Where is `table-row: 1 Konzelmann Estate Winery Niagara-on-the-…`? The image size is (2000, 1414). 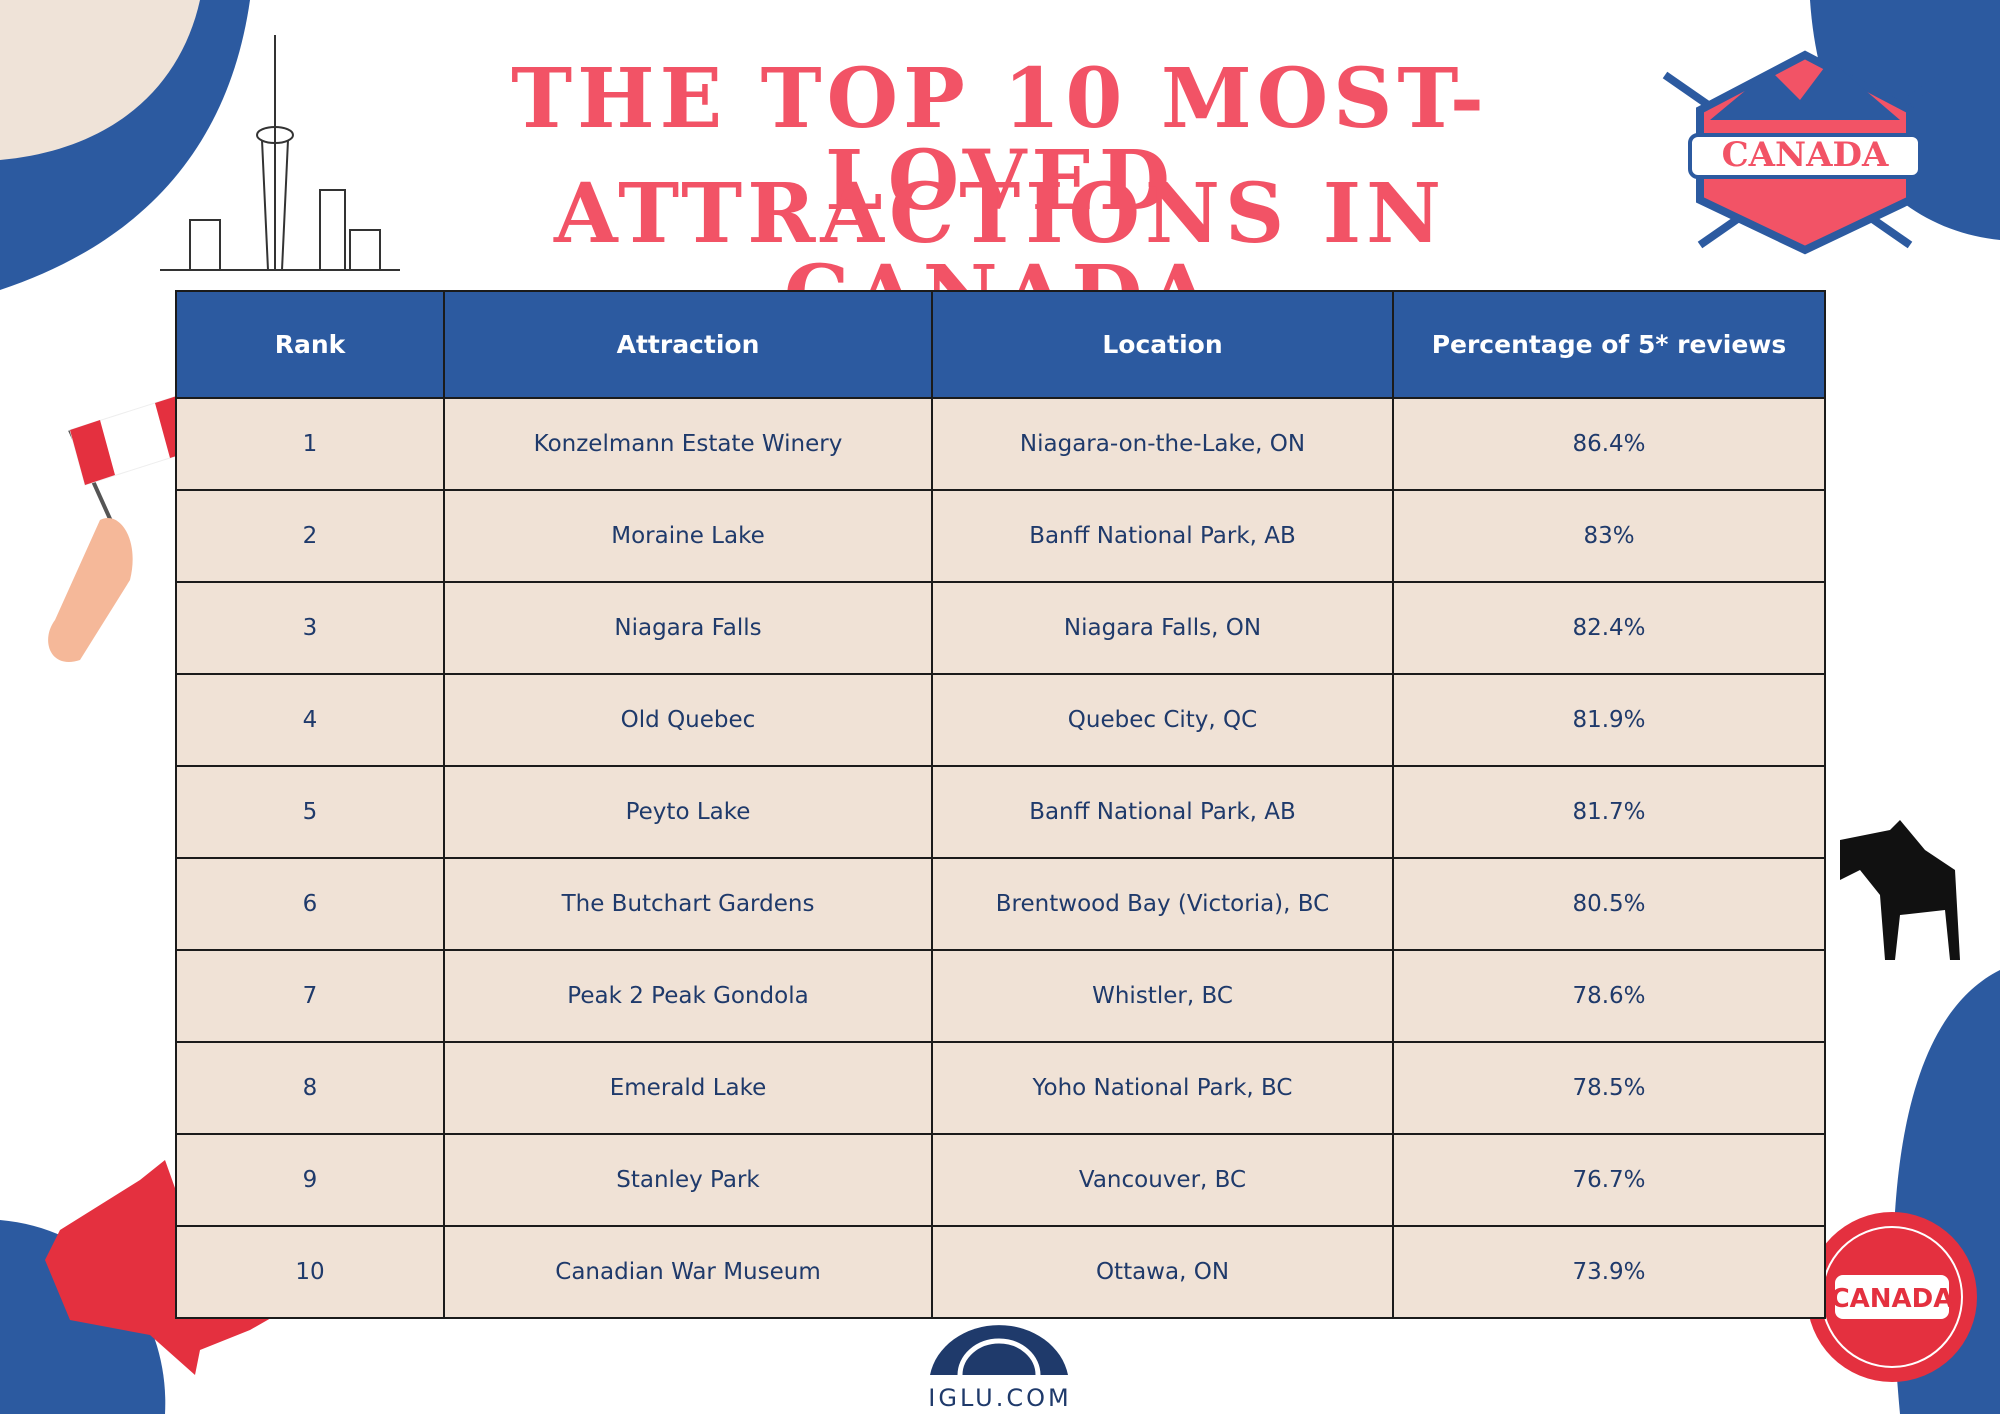 table-row: 1 Konzelmann Estate Winery Niagara-on-the-… is located at coordinates (1000, 444).